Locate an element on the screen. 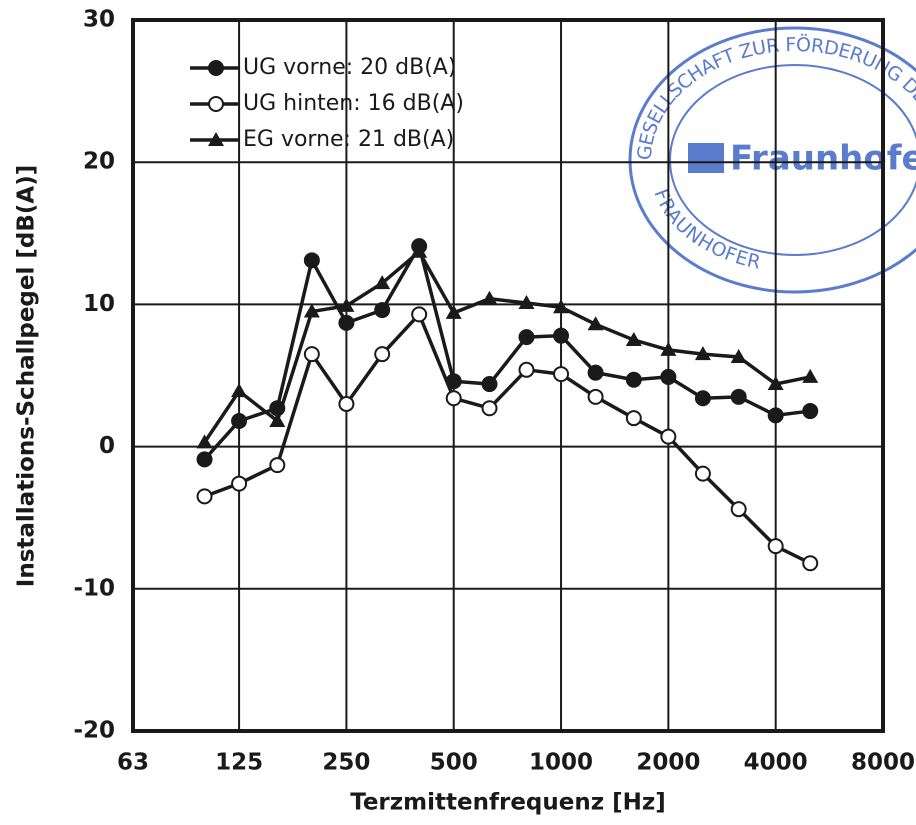 Image resolution: width=916 pixels, height=825 pixels. x-tick-label: 250 is located at coordinates (346, 763).